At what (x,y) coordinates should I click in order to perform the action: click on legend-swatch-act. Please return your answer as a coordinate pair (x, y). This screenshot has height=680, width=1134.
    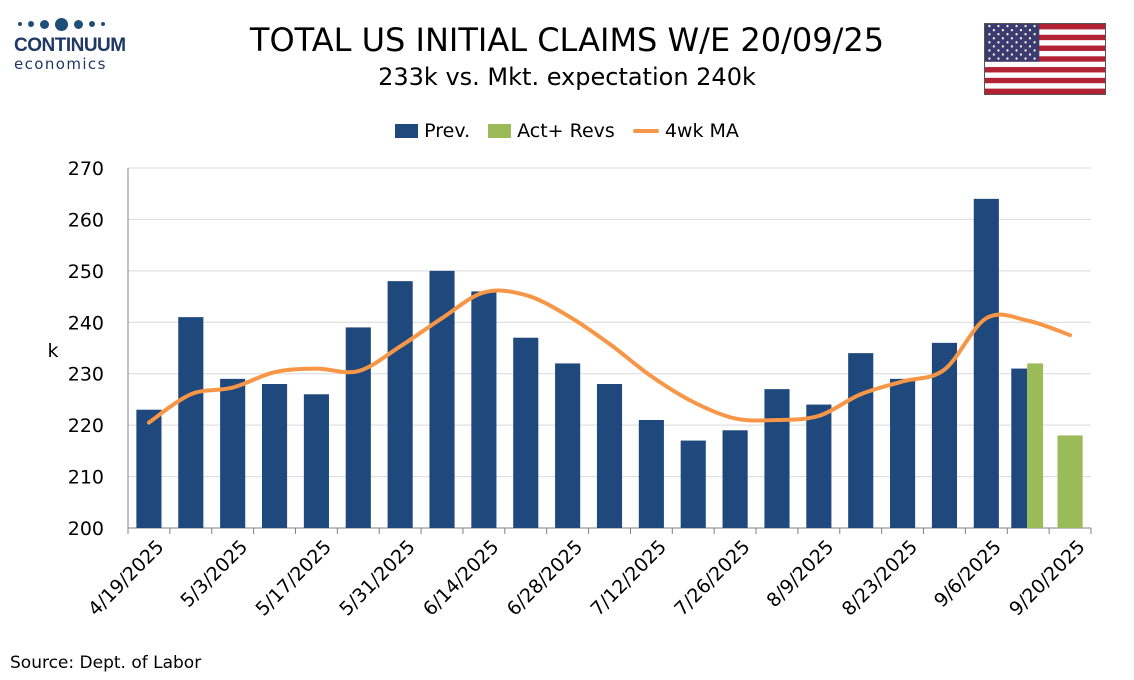
    Looking at the image, I should click on (500, 131).